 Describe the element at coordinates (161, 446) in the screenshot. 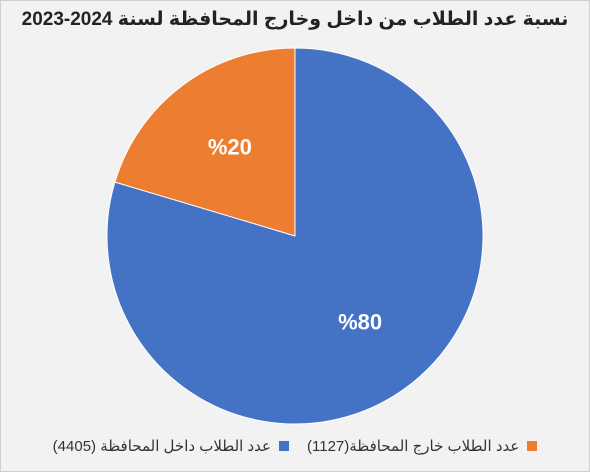

I see `legend-label-inside-governorate: عدد الطلاب داخل المحافظة (4405)` at that location.